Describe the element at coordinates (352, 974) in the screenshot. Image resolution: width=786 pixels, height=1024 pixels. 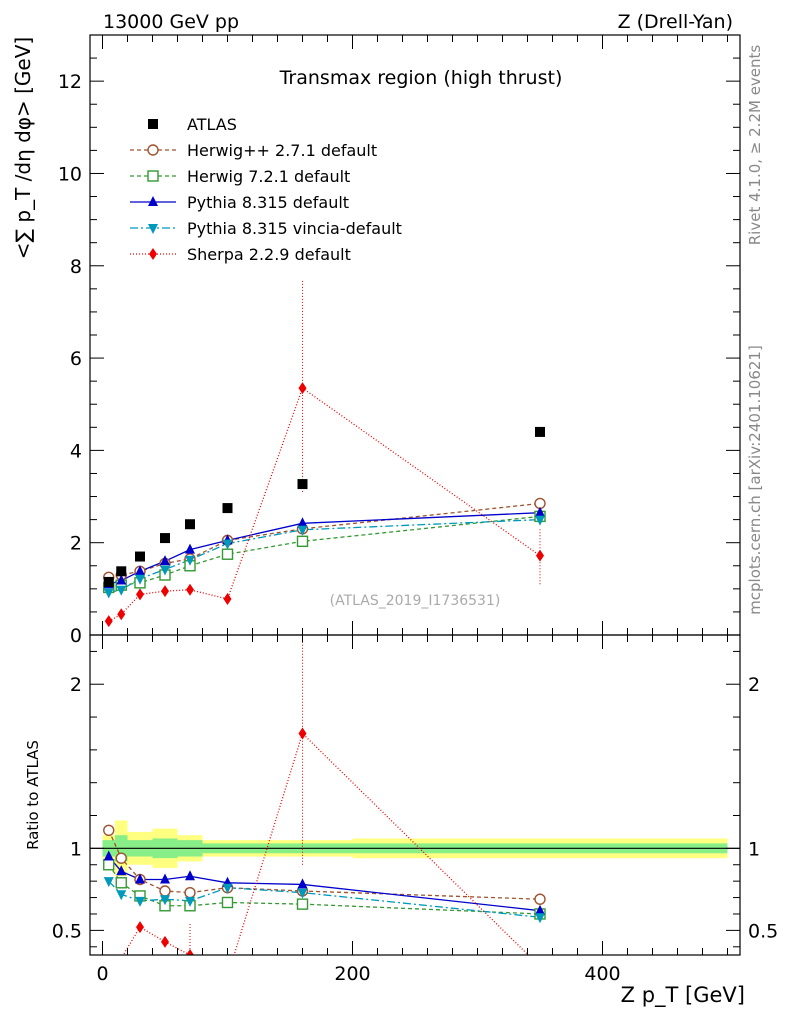
I see `x-tick-label: 200` at that location.